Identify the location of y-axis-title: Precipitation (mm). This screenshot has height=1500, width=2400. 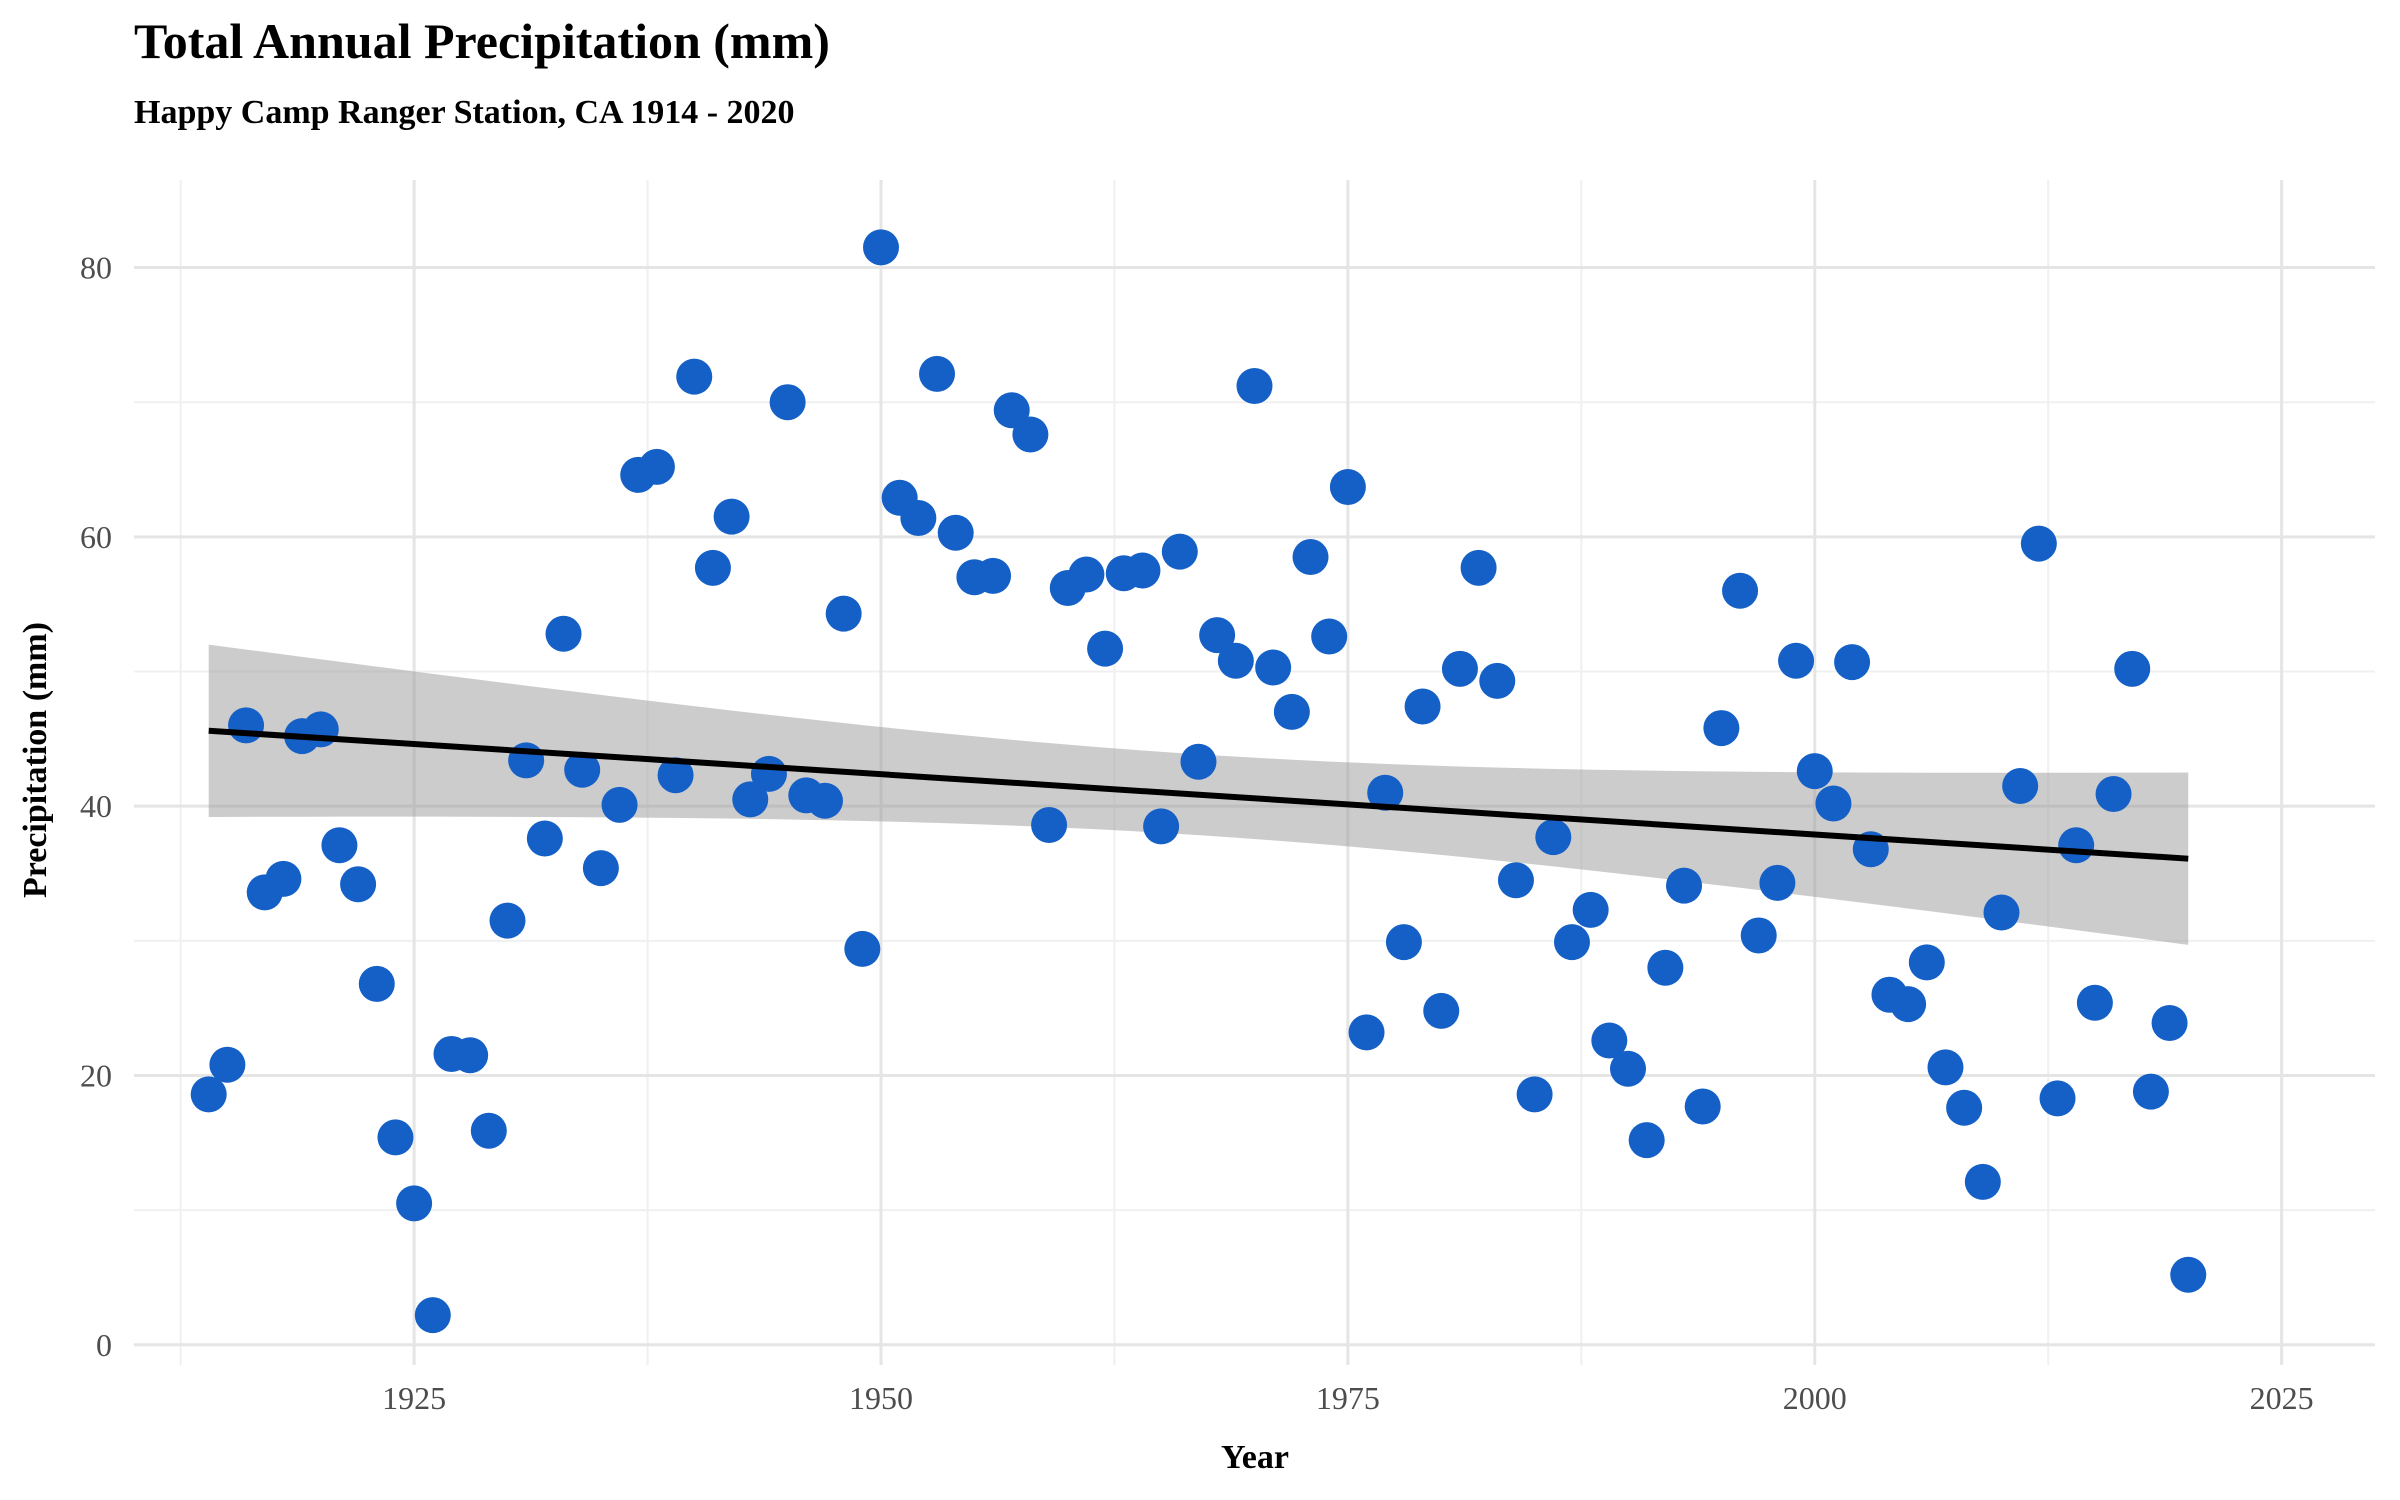
(35, 760).